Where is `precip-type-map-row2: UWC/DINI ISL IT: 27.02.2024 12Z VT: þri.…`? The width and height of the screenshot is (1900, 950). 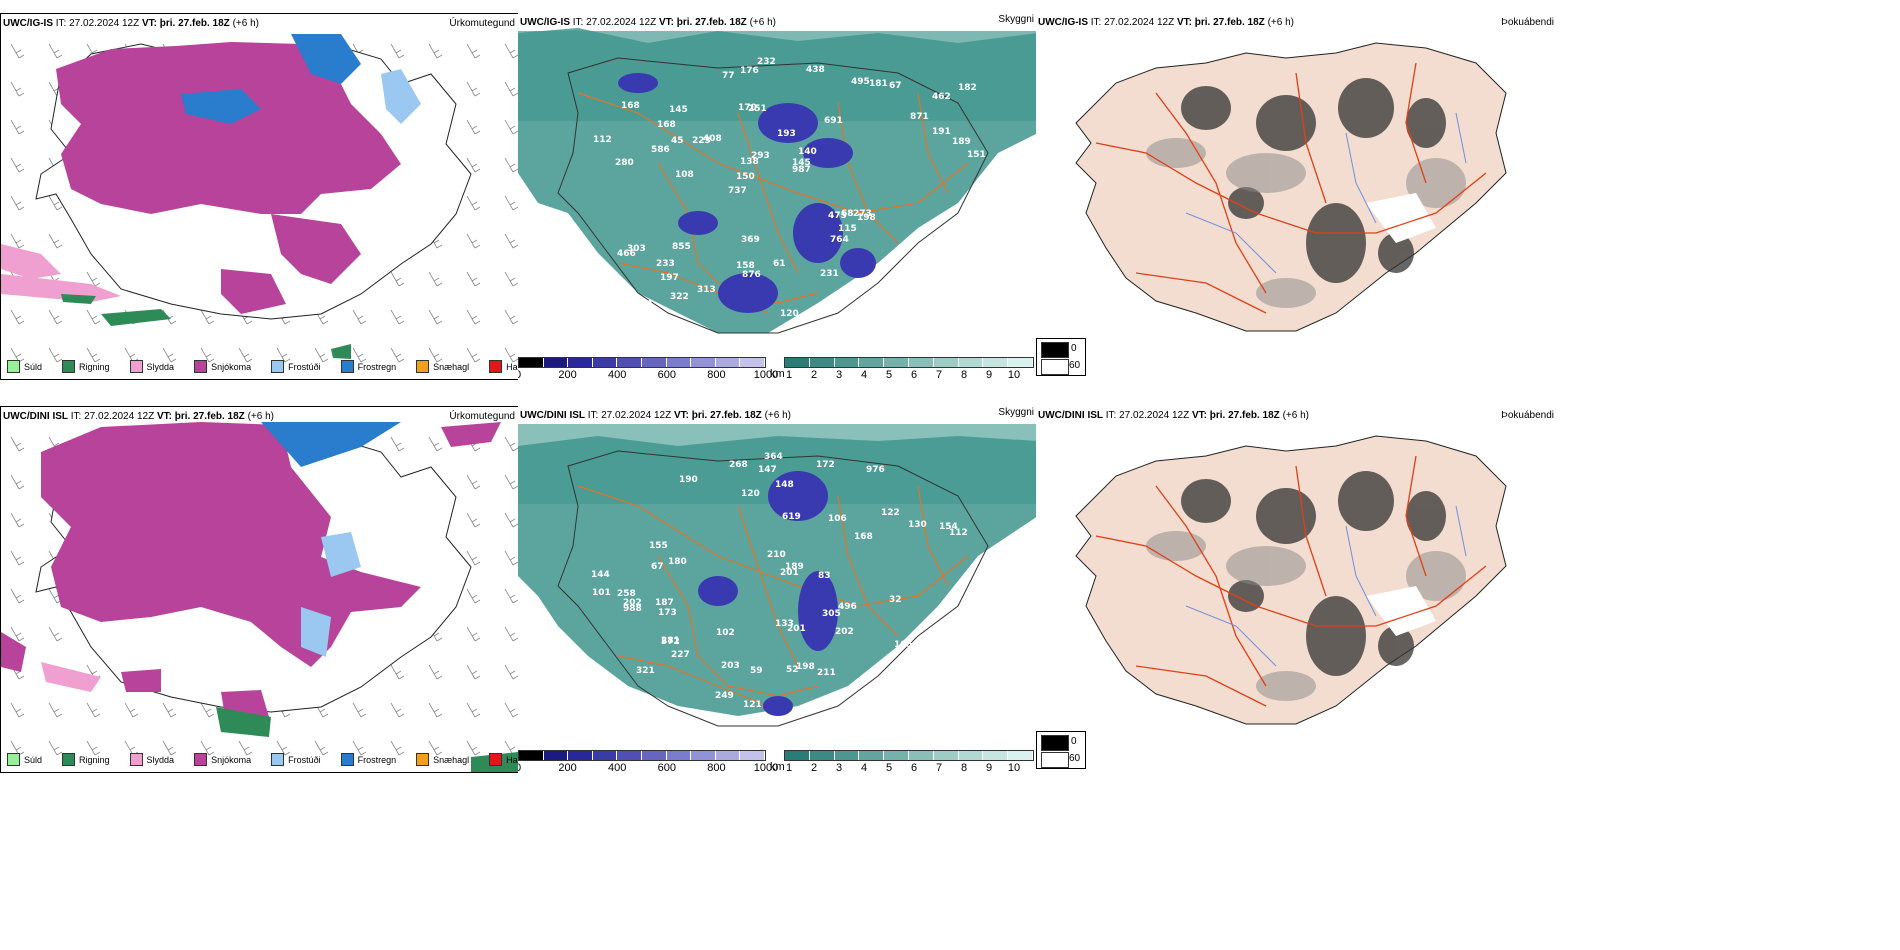
precip-type-map-row2: UWC/DINI ISL IT: 27.02.2024 12Z VT: þri.… is located at coordinates (259, 589).